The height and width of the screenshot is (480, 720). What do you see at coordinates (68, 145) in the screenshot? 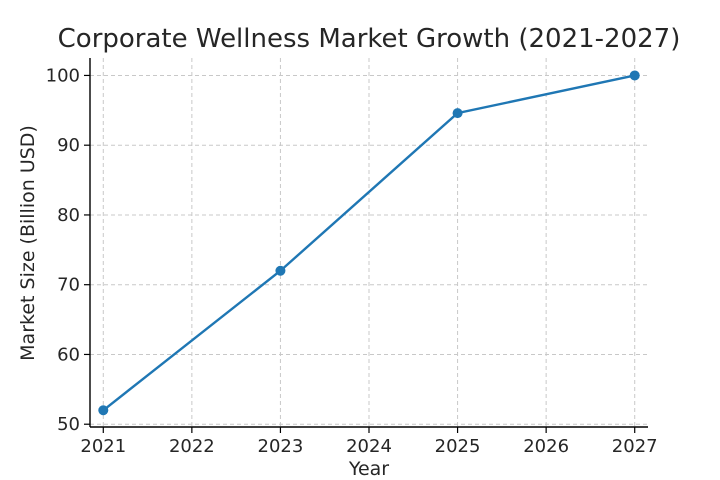
I see `y-tick-label: 90` at bounding box center [68, 145].